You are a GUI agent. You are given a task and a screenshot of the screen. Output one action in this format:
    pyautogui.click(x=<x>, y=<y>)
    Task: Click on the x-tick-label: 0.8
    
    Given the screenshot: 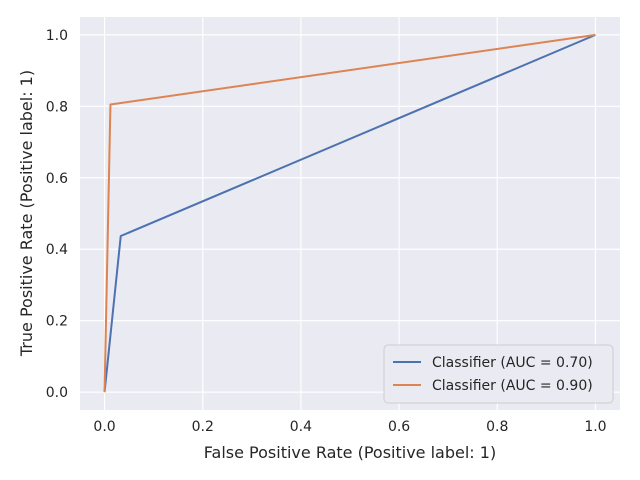 What is the action you would take?
    pyautogui.click(x=497, y=427)
    